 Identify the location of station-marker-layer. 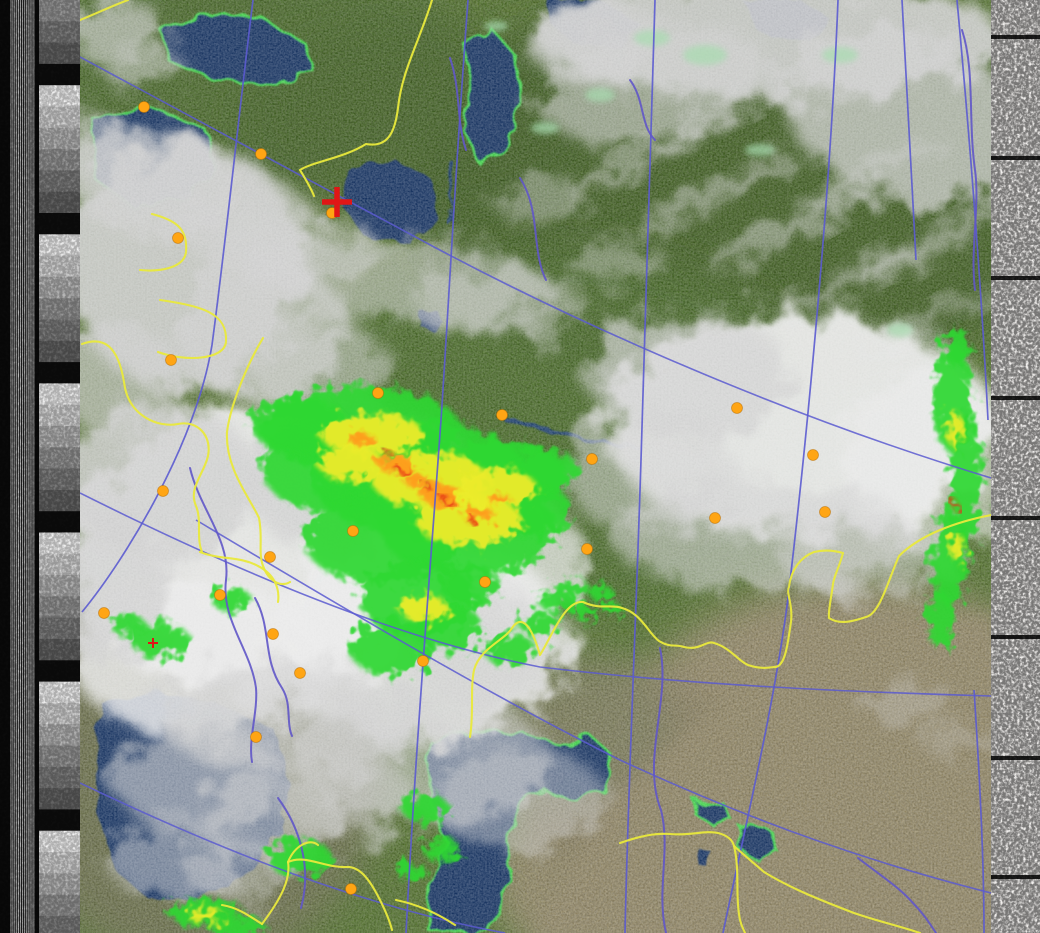
(250, 417).